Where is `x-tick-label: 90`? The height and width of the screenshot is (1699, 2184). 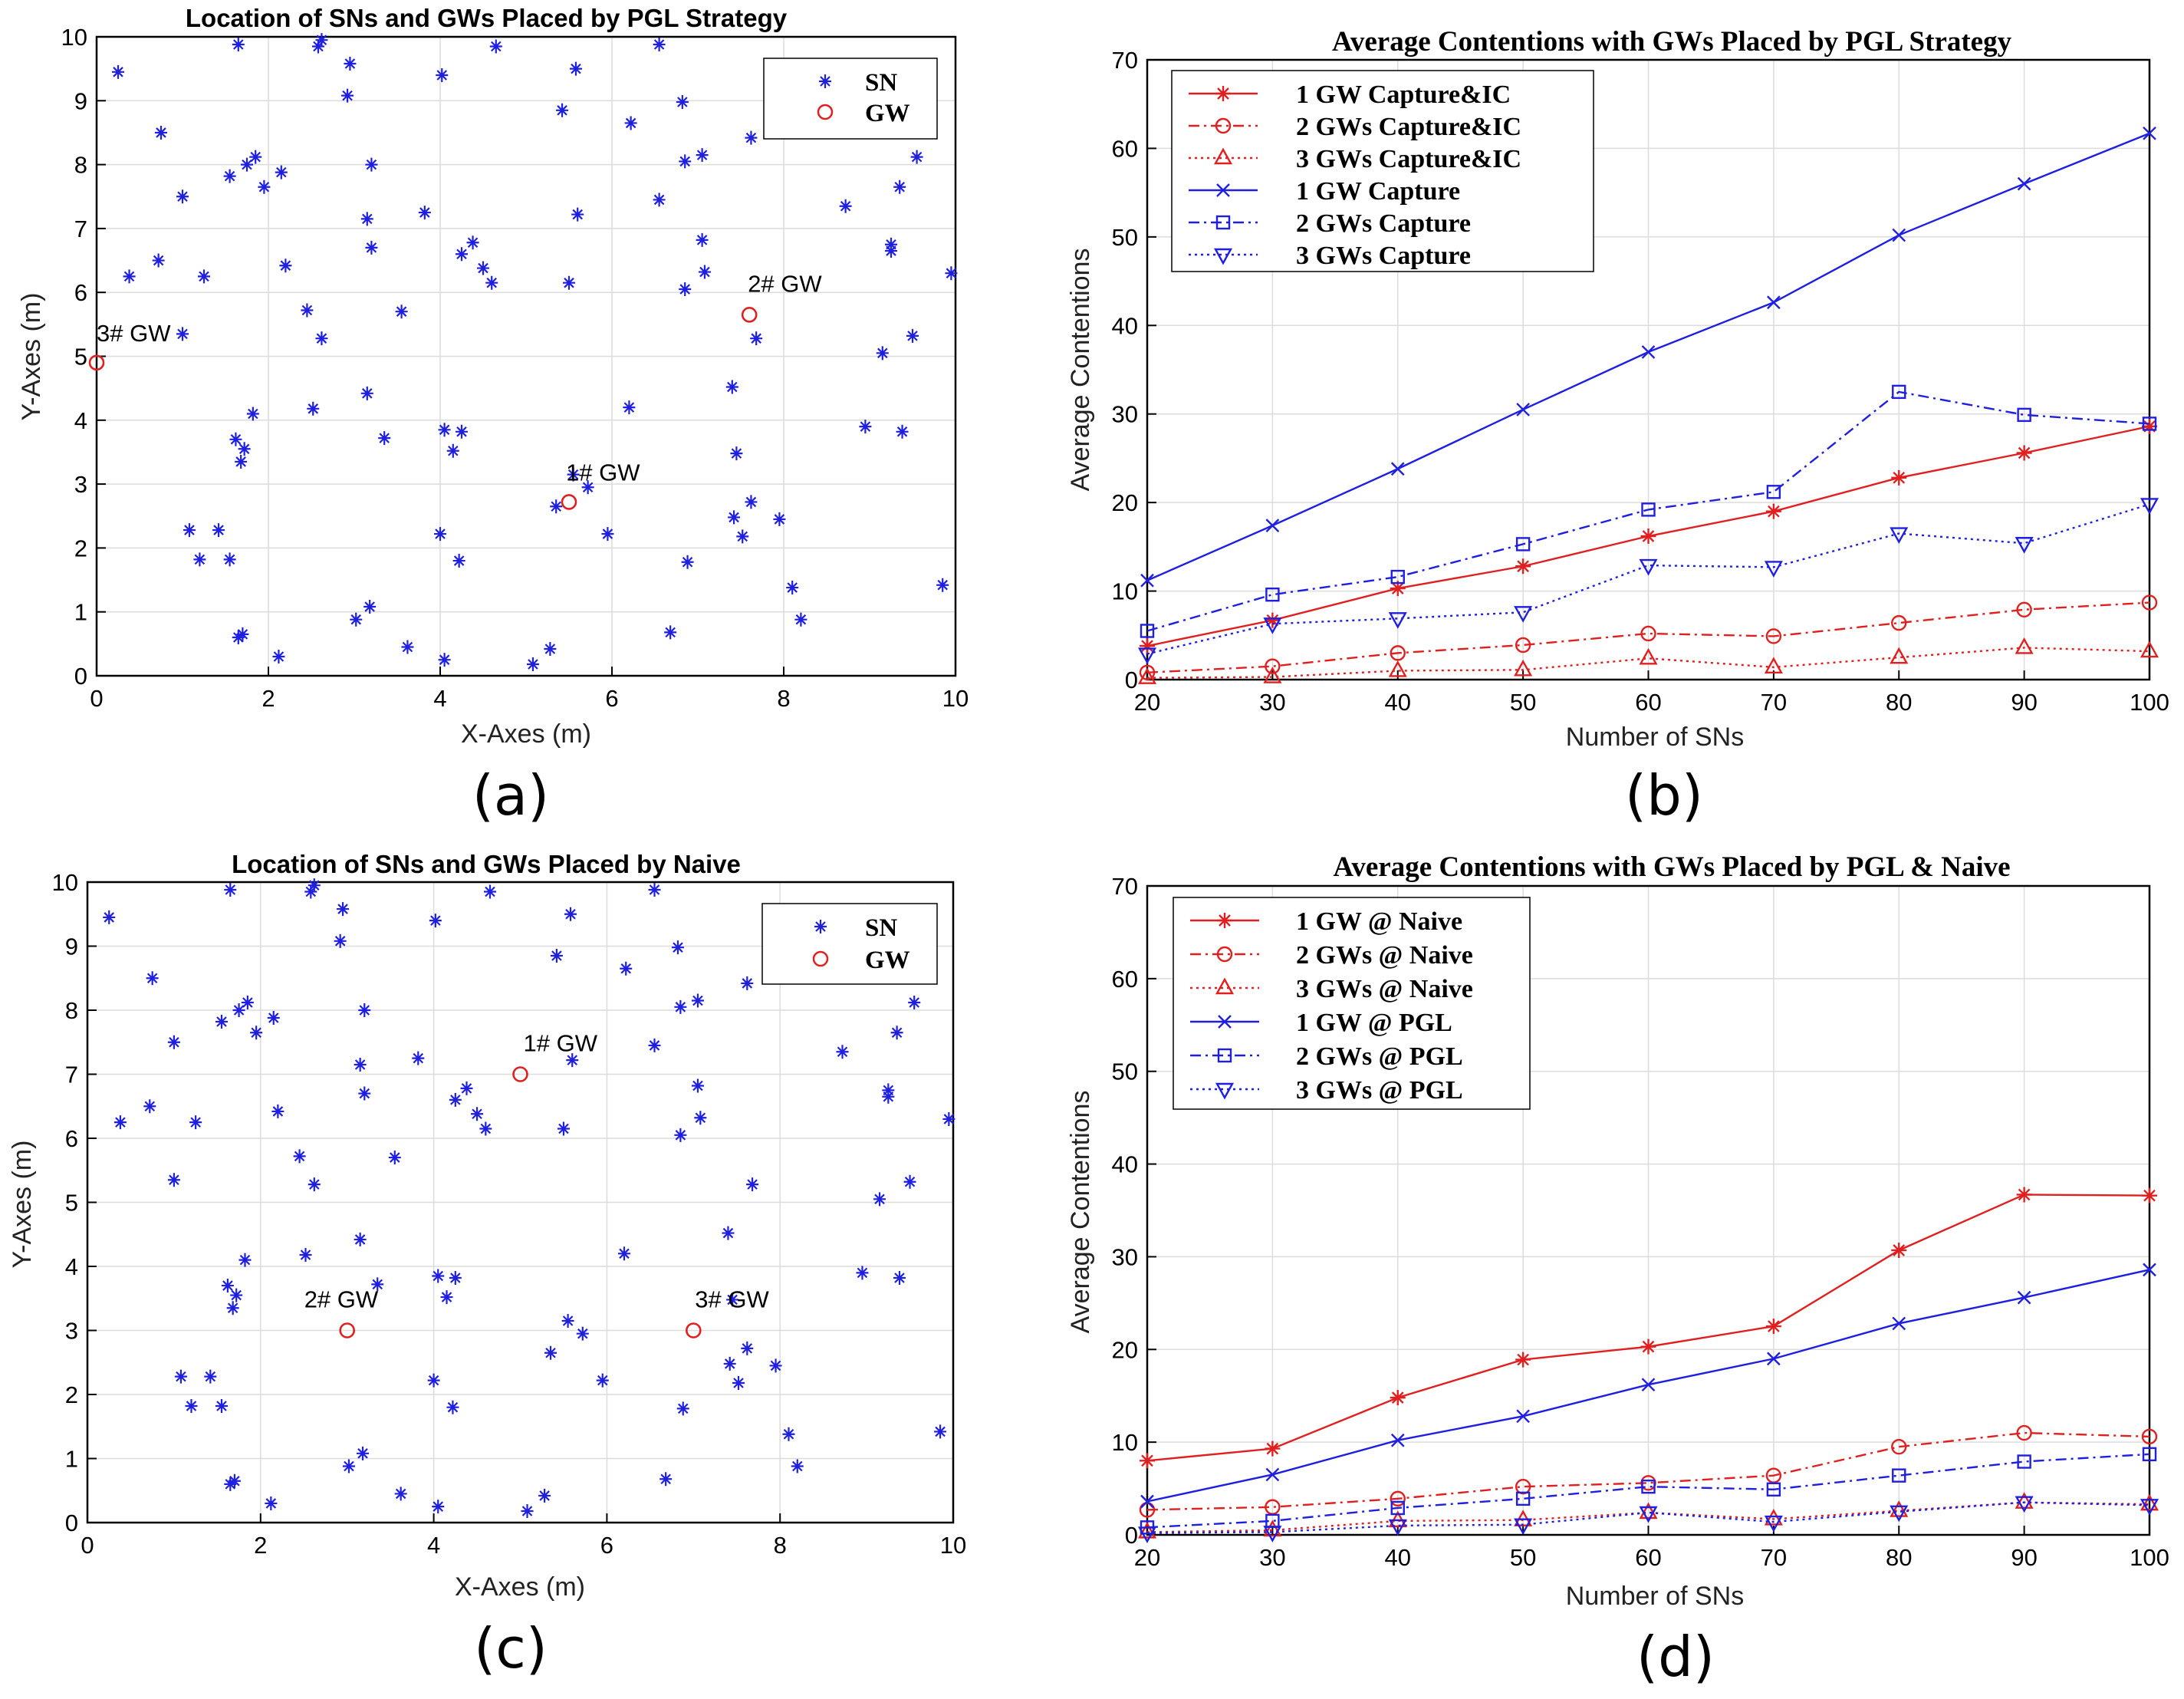
x-tick-label: 90 is located at coordinates (2024, 1557).